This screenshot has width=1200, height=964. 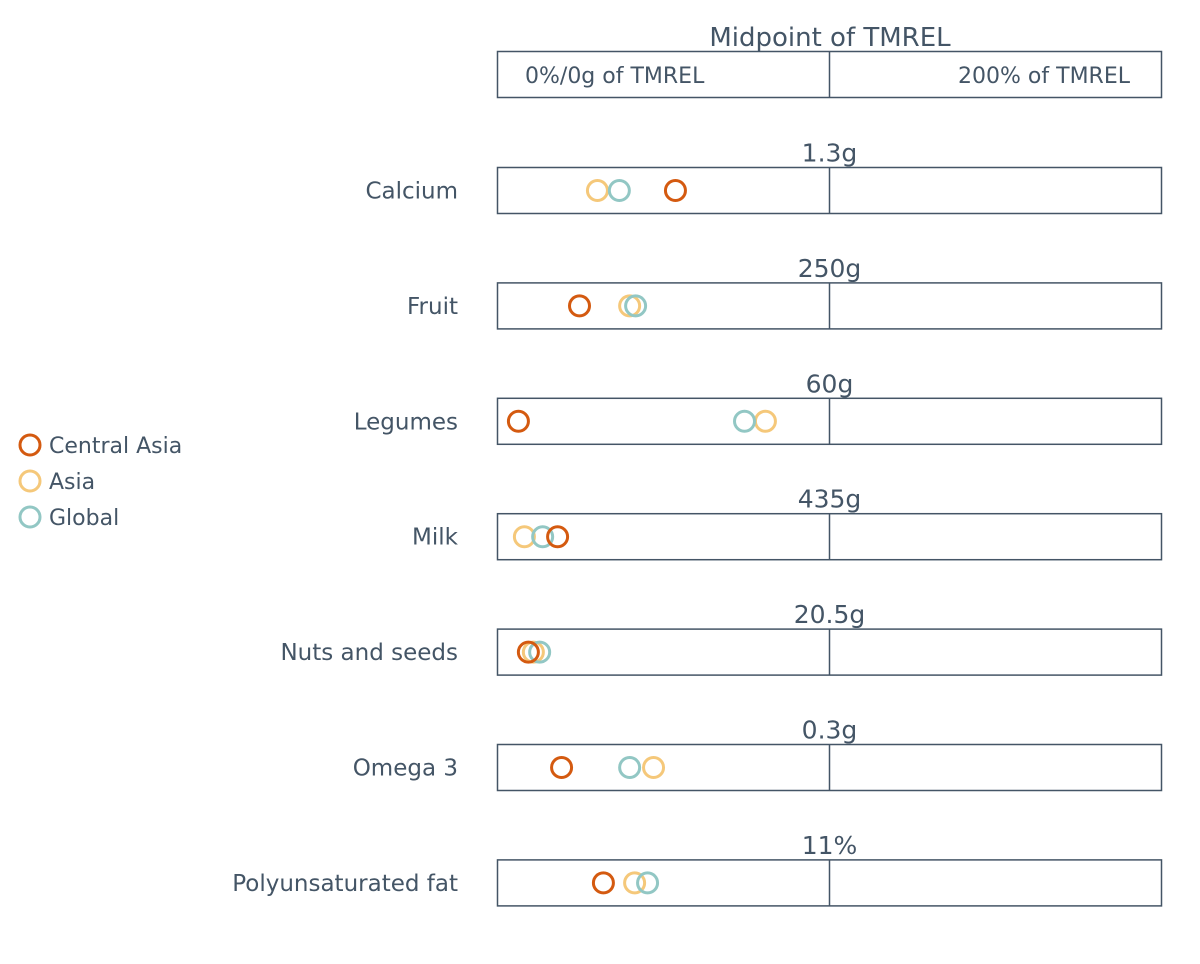 I want to click on row-polyunsaturated-fat: Polyunsaturated fat 11%, so click(x=697, y=869).